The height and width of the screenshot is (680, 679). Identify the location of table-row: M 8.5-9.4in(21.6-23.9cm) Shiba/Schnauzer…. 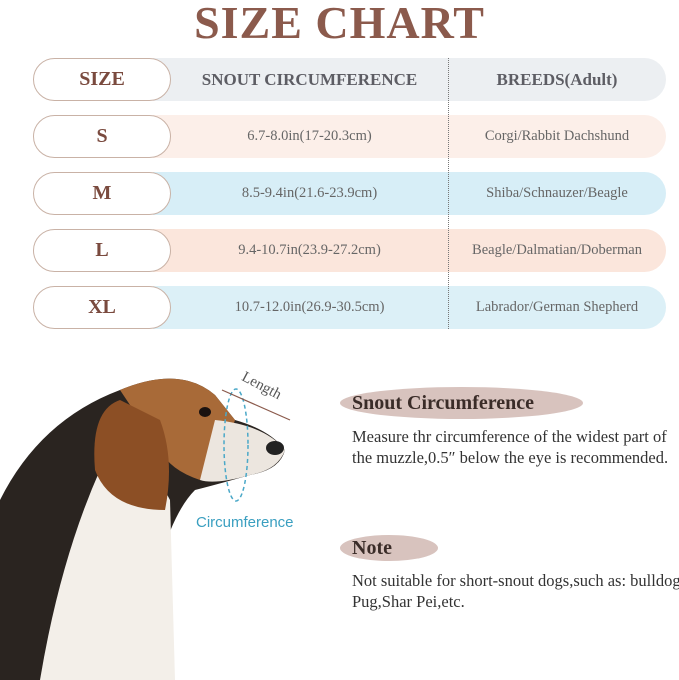
(349, 193).